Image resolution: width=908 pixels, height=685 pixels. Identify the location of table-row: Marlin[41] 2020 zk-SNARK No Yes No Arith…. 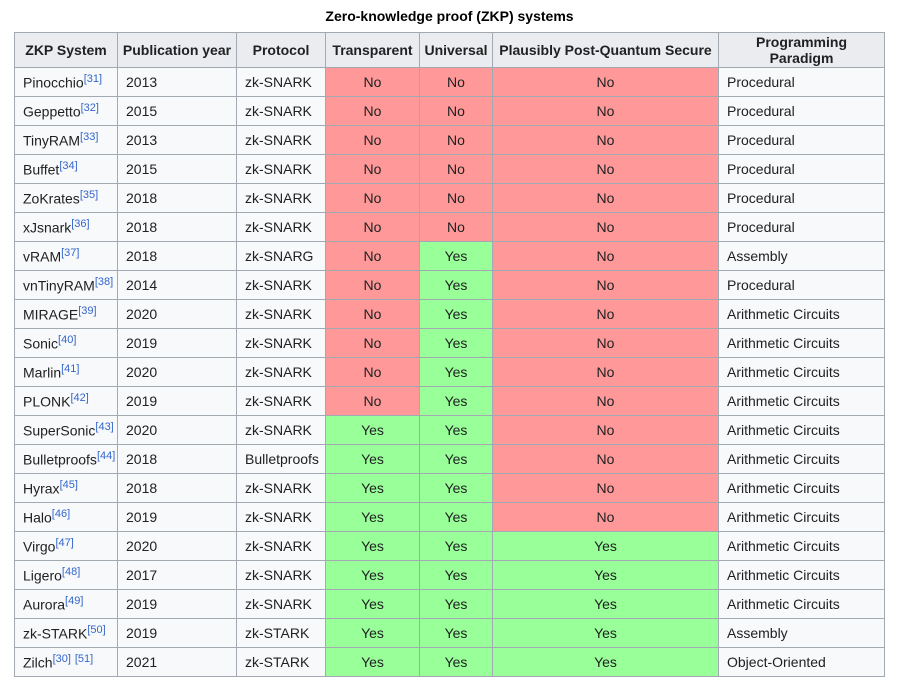
(449, 372).